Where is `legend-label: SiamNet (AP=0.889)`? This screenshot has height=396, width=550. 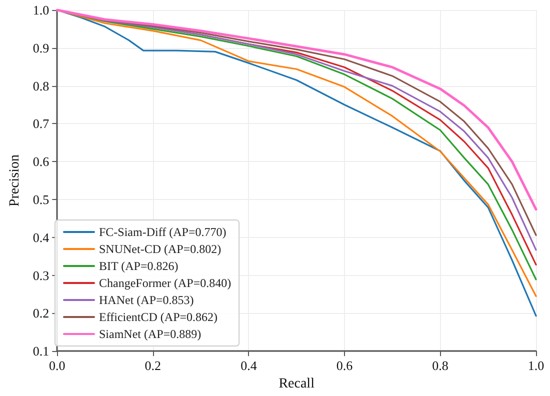
legend-label: SiamNet (AP=0.889) is located at coordinates (150, 334).